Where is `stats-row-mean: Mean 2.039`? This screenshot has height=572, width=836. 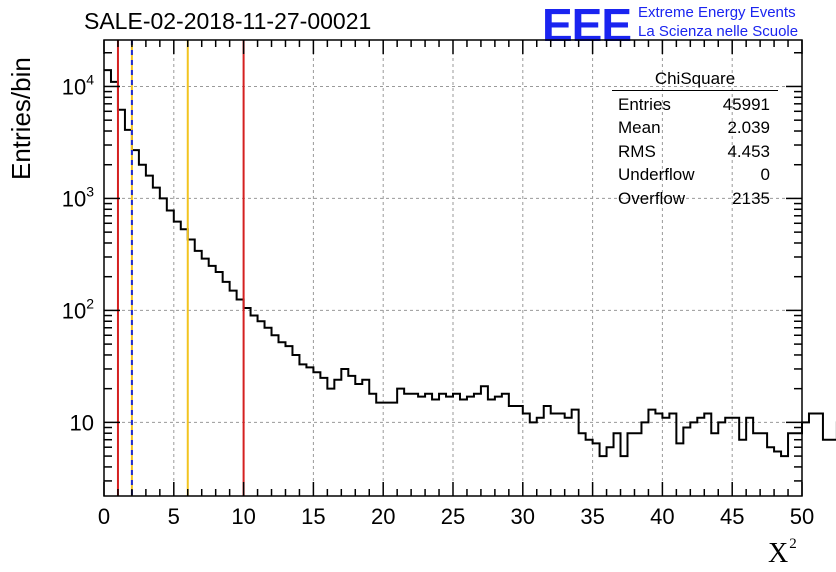 stats-row-mean: Mean 2.039 is located at coordinates (695, 127).